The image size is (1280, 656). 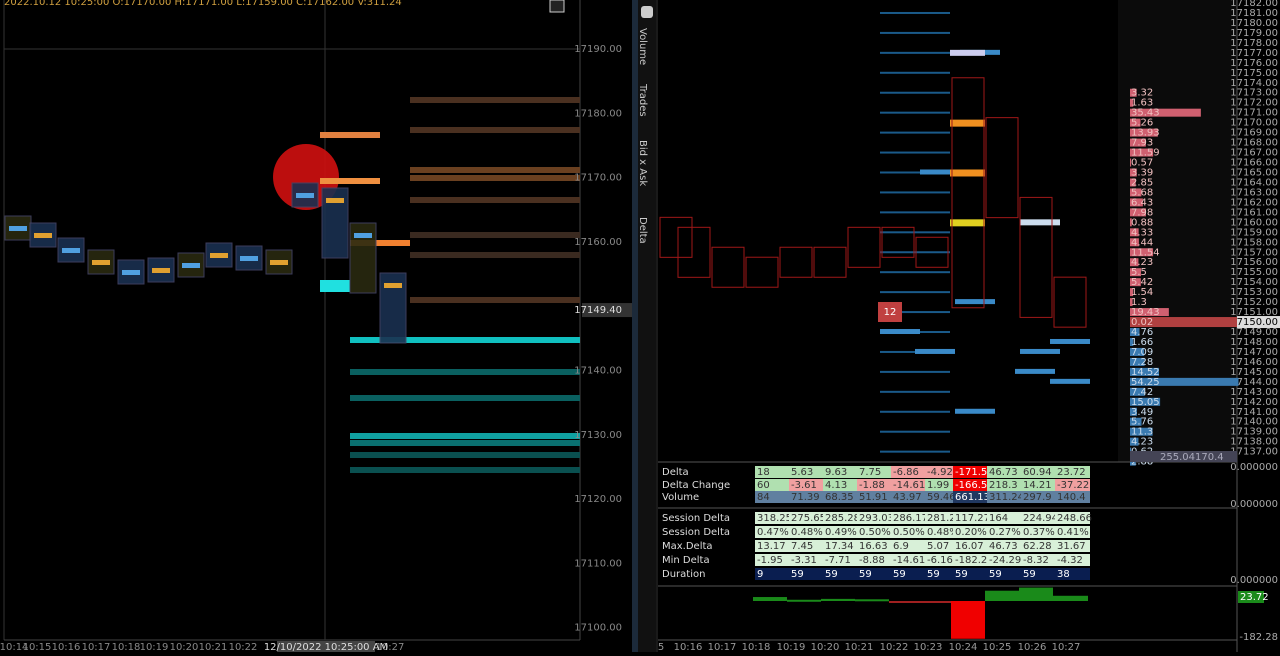 I want to click on time-label: 10:27, so click(x=1066, y=647).